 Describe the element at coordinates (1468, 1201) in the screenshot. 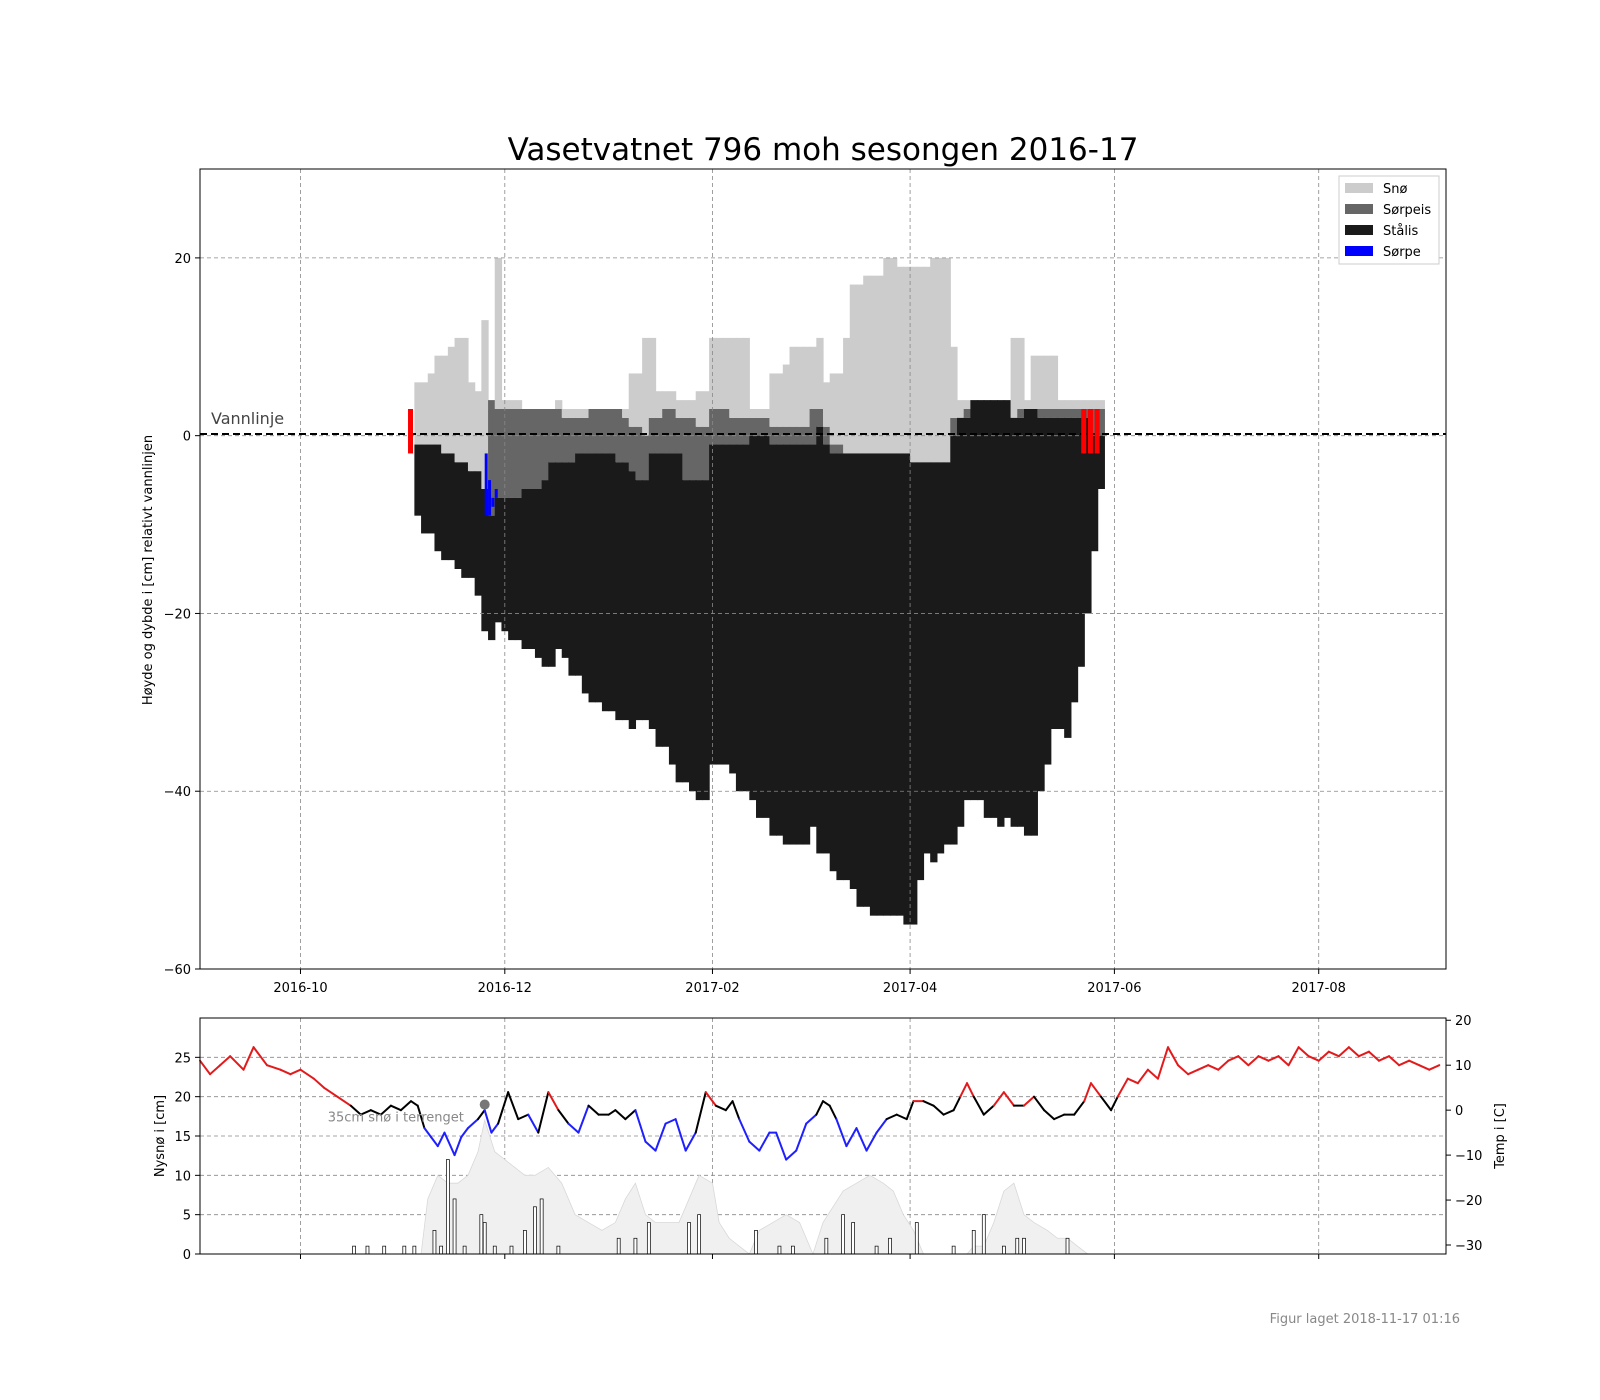

I see `temp-y-tick-label: −20` at that location.